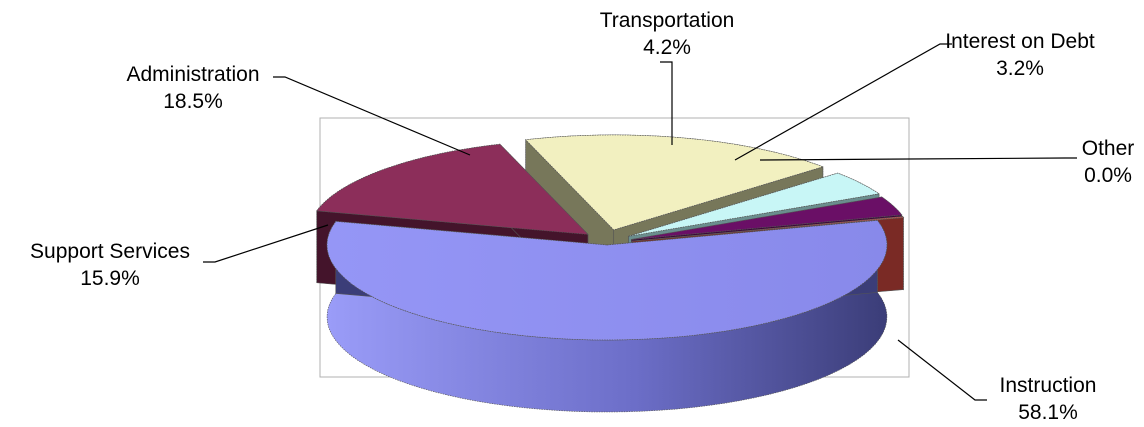 This screenshot has width=1144, height=427. I want to click on leader-line-other, so click(918, 159).